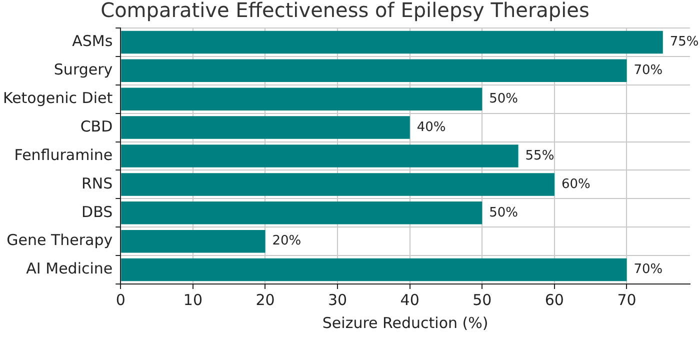 This screenshot has width=700, height=339. I want to click on x-tick-label: 30, so click(338, 299).